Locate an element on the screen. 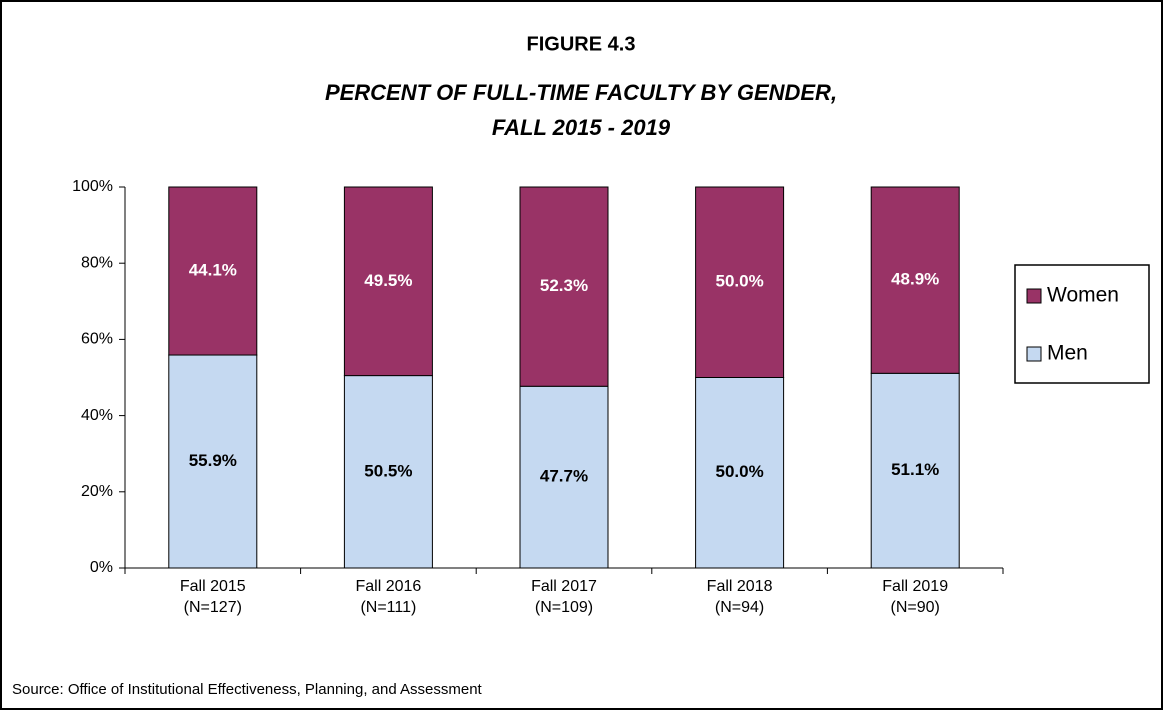 The image size is (1163, 710). x-tick-label: Fall 2016 is located at coordinates (388, 586).